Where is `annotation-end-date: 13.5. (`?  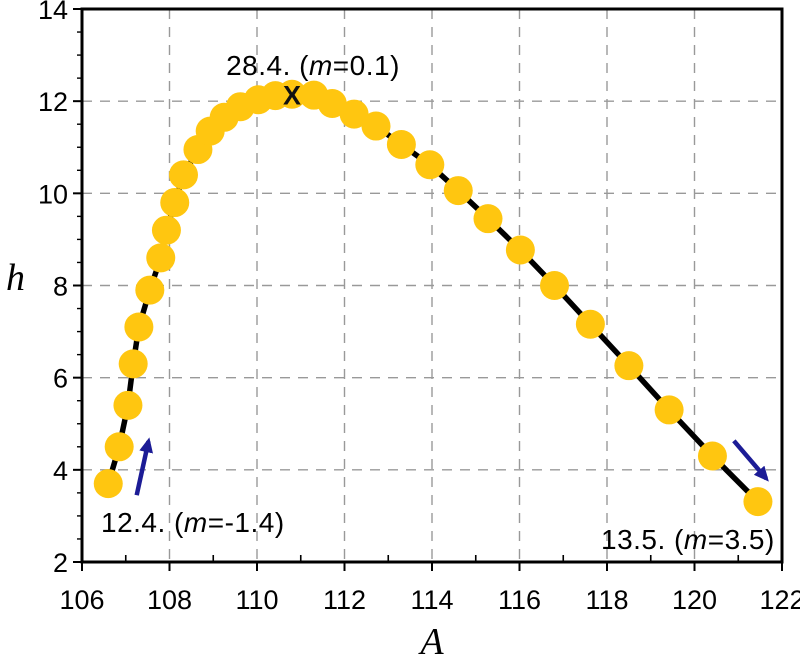 annotation-end-date: 13.5. ( is located at coordinates (642, 539).